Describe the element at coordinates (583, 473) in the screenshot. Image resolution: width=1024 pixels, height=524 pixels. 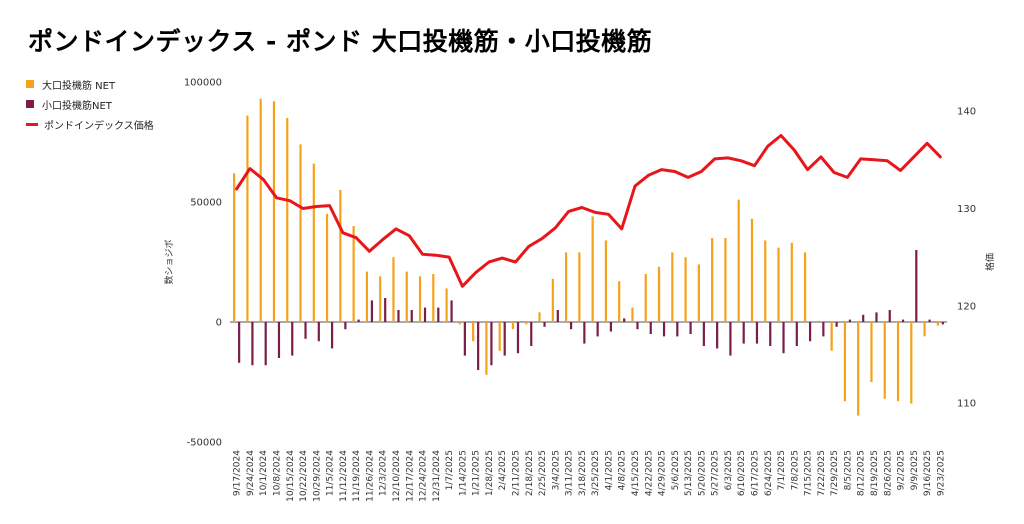
I see `x-tick-label: 3/18/2025` at that location.